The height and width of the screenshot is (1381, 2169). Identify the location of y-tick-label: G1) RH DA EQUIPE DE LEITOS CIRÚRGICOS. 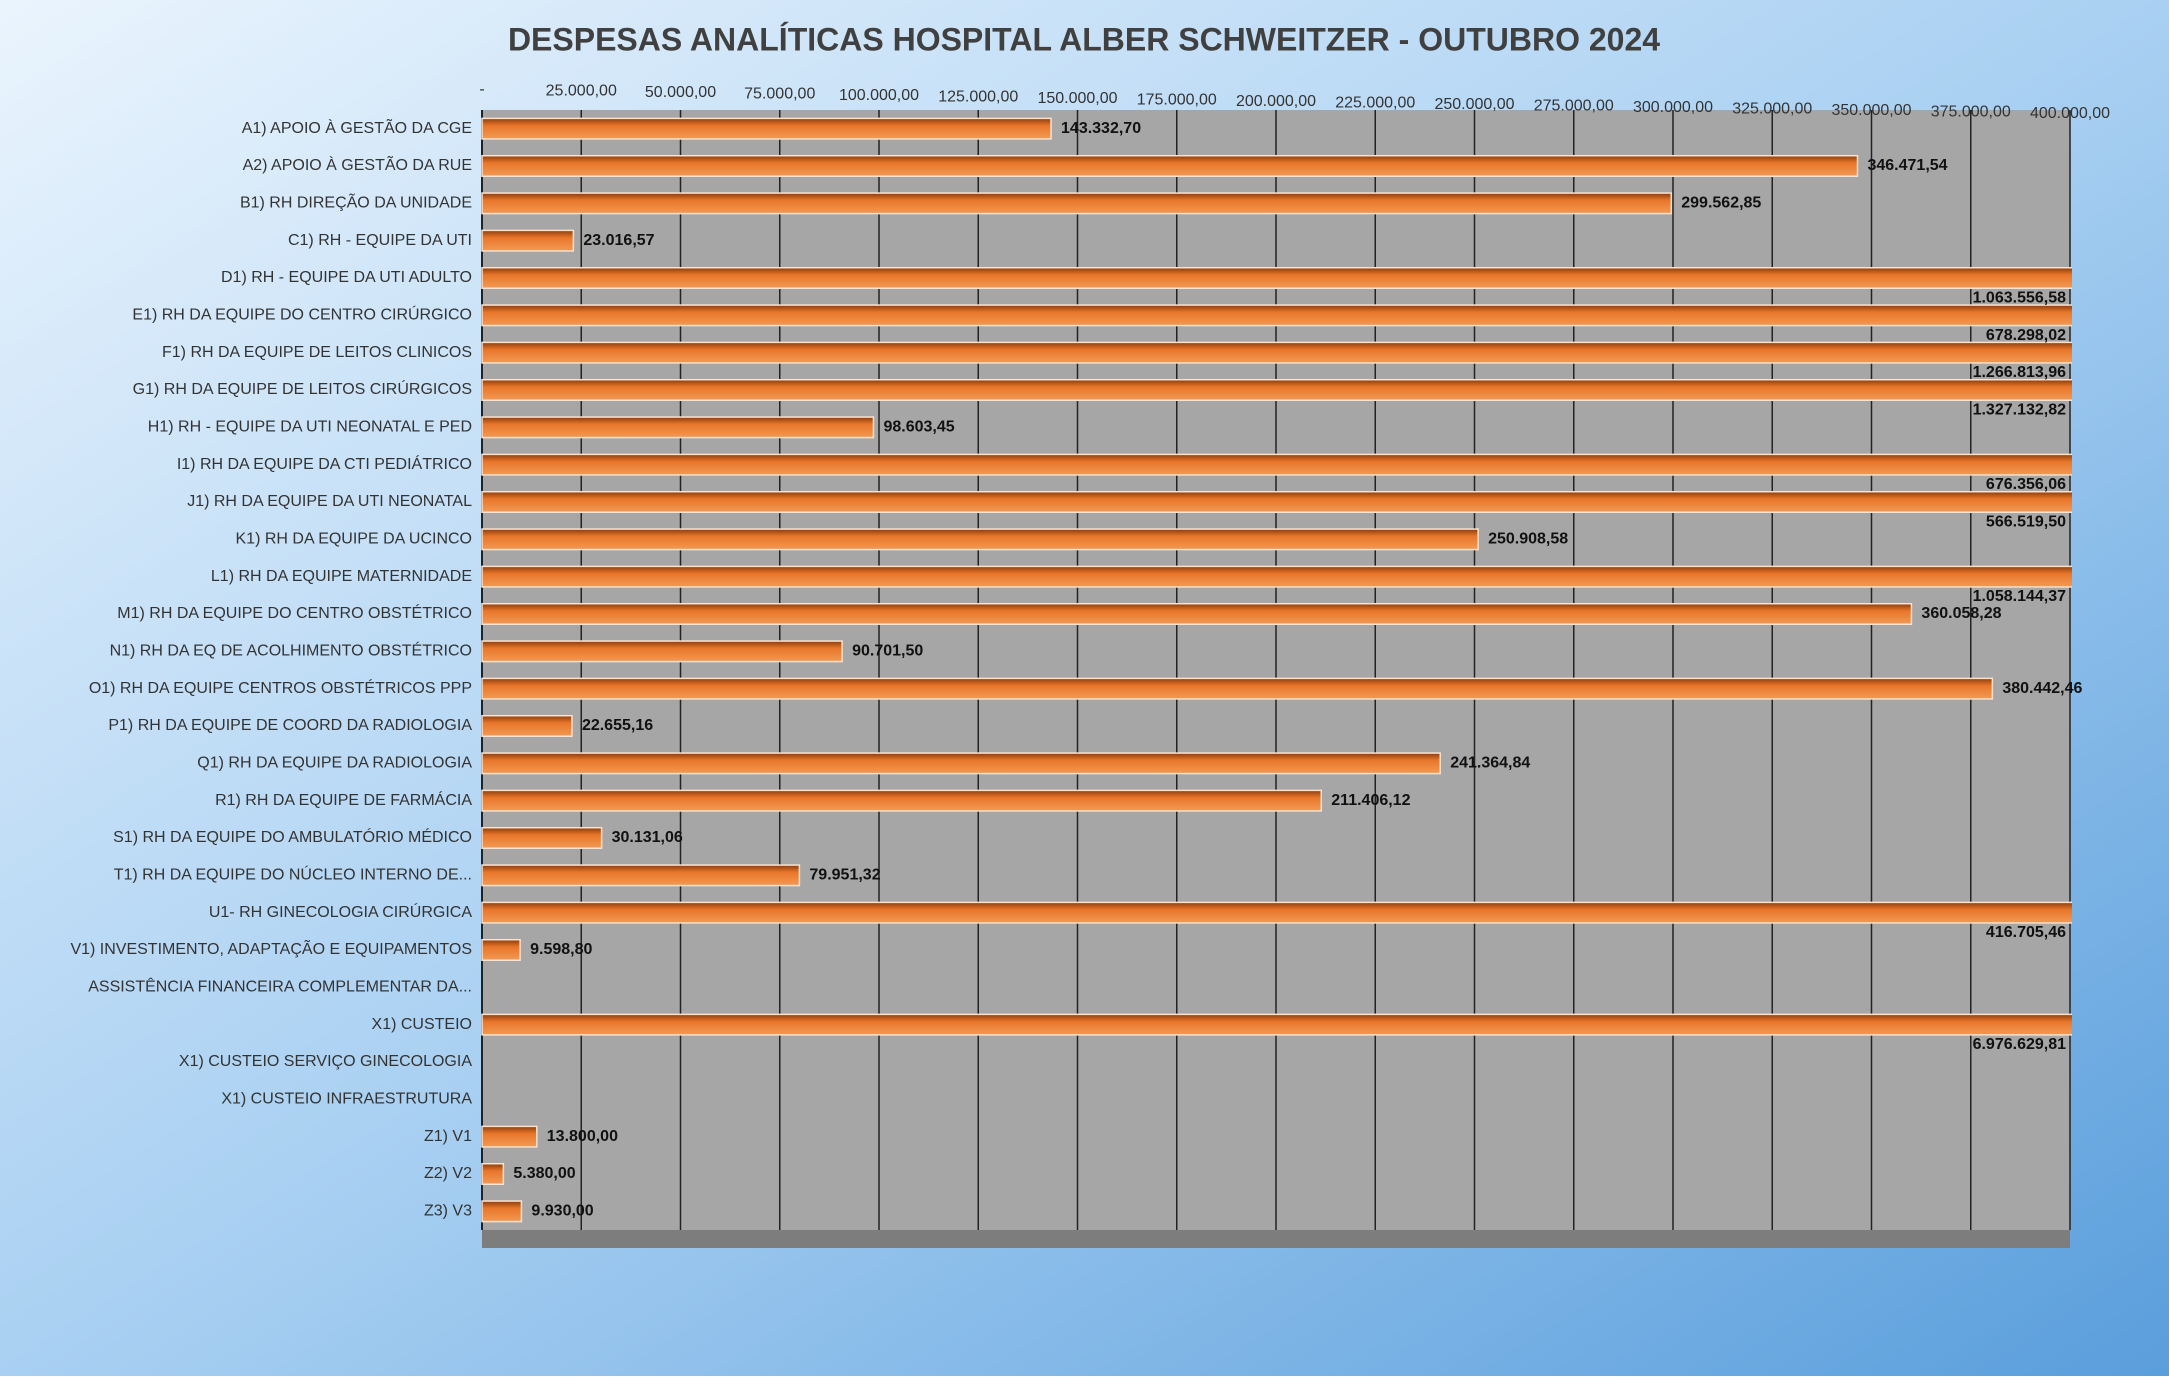
(302, 388).